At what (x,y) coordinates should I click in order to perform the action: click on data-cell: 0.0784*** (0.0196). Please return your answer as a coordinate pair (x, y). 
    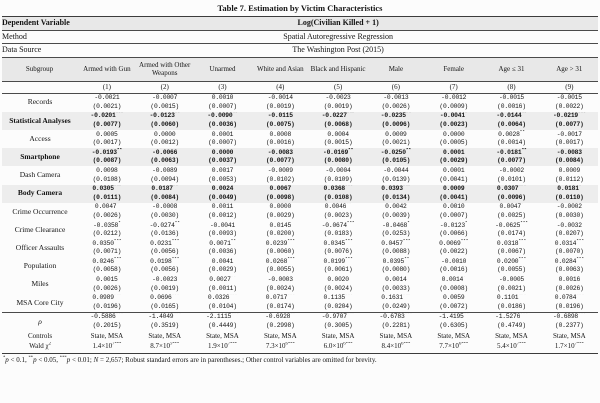
    Looking at the image, I should click on (569, 303).